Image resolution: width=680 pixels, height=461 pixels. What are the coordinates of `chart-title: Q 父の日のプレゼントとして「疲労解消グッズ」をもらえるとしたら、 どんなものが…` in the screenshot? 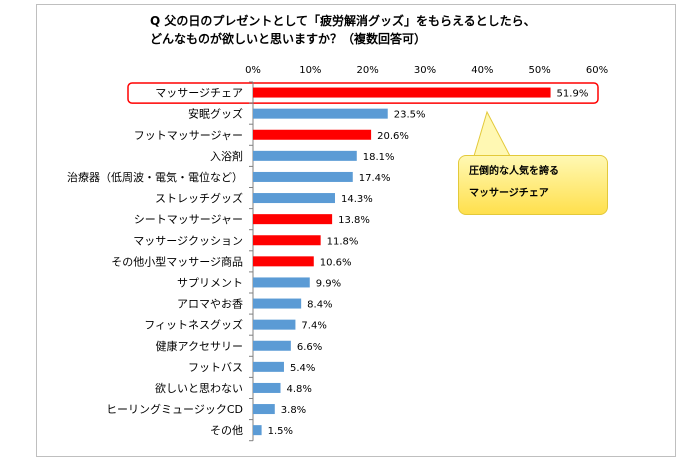 It's located at (360, 30).